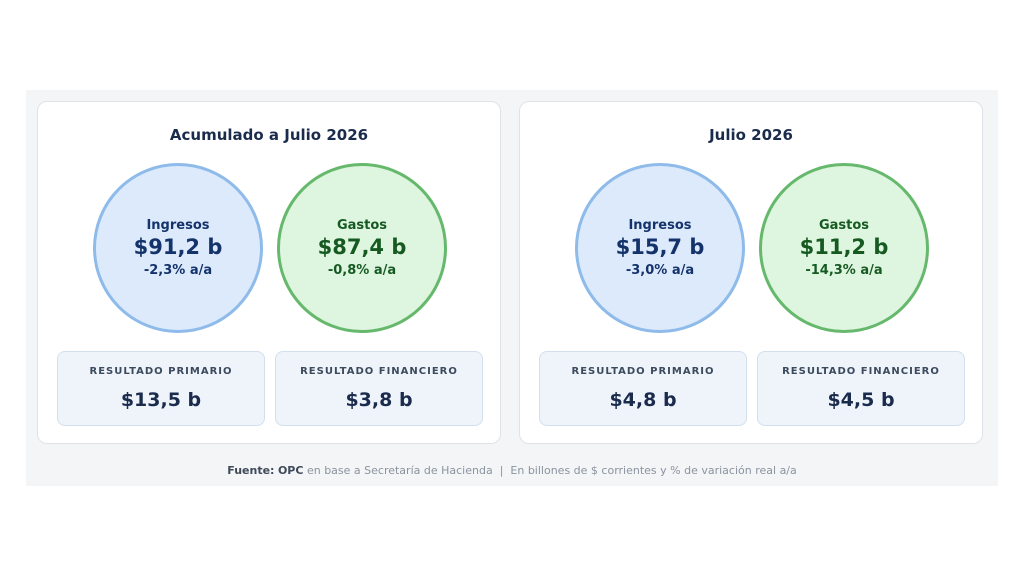 The width and height of the screenshot is (1024, 576). I want to click on ingresos-circle: Ingresos $91,2 b -2,3% a/a, so click(178, 248).